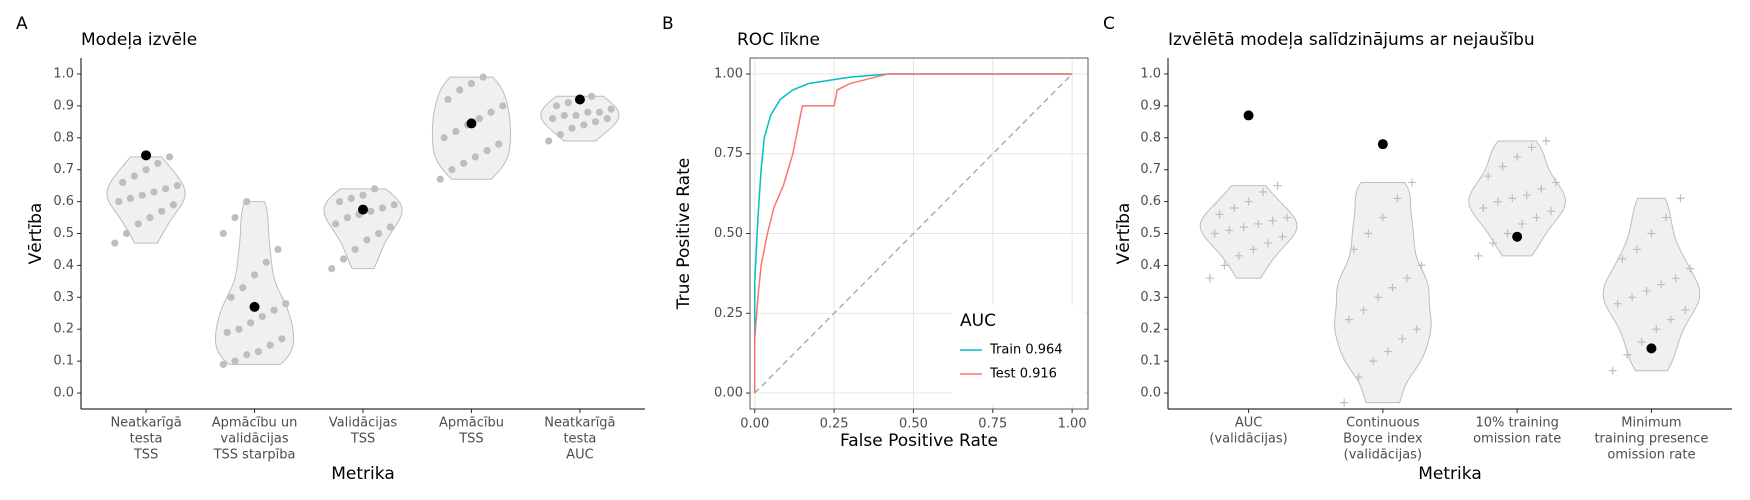 Image resolution: width=1750 pixels, height=500 pixels. Describe the element at coordinates (778, 40) in the screenshot. I see `chart-title: ROC līkne` at that location.